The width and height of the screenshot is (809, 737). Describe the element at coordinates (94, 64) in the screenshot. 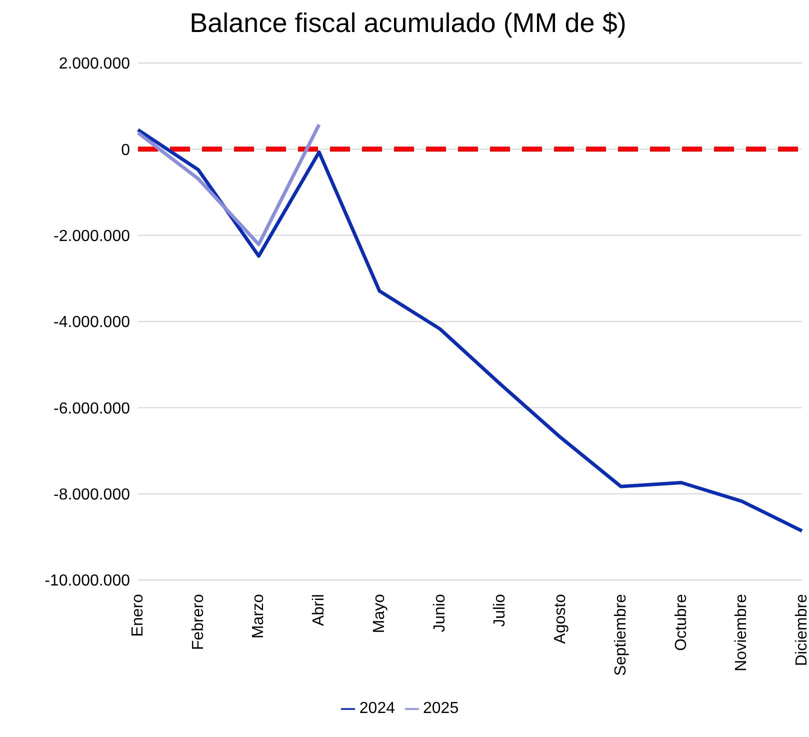

I see `y-tick-label: 2.000.000` at that location.